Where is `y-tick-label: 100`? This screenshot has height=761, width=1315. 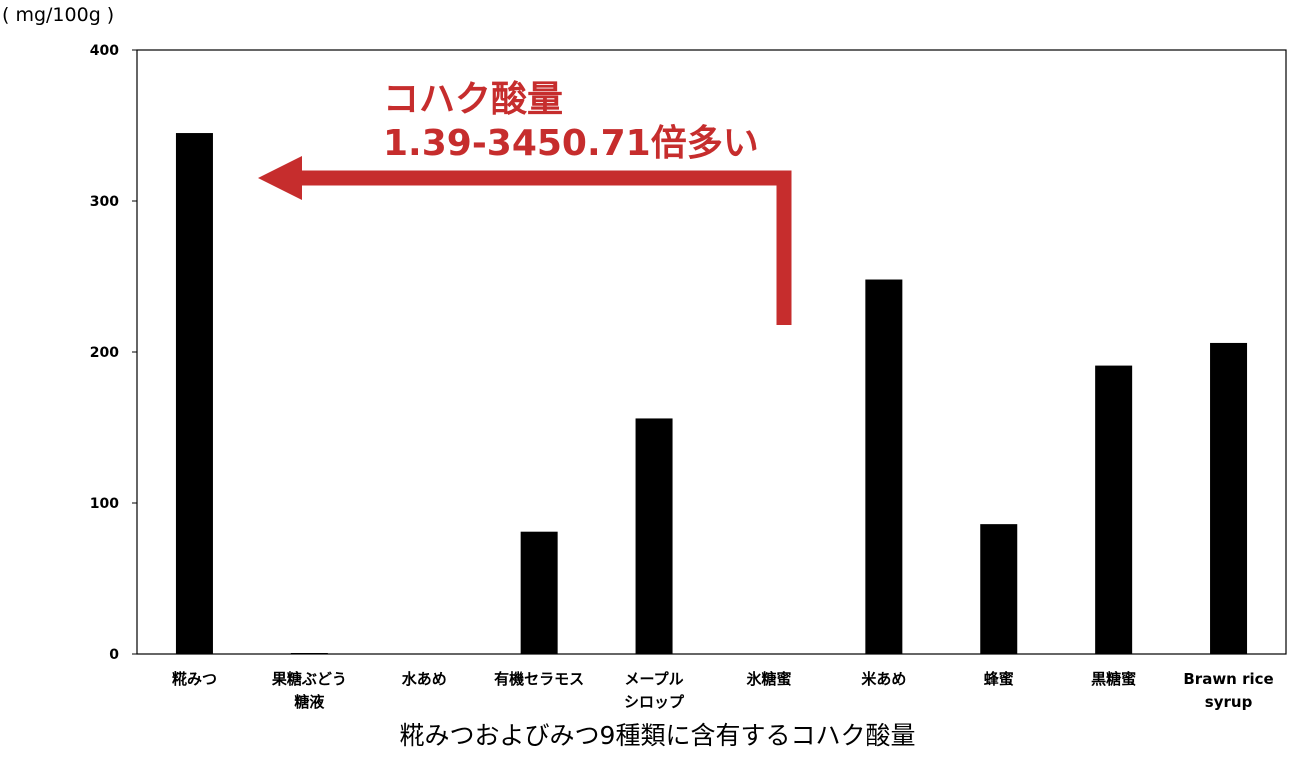 y-tick-label: 100 is located at coordinates (104, 504).